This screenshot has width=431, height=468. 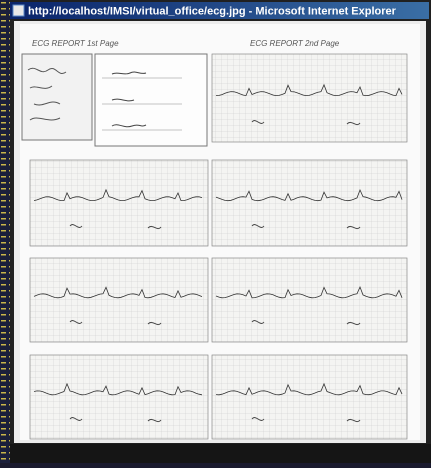 I want to click on scribble-box, so click(x=57, y=97).